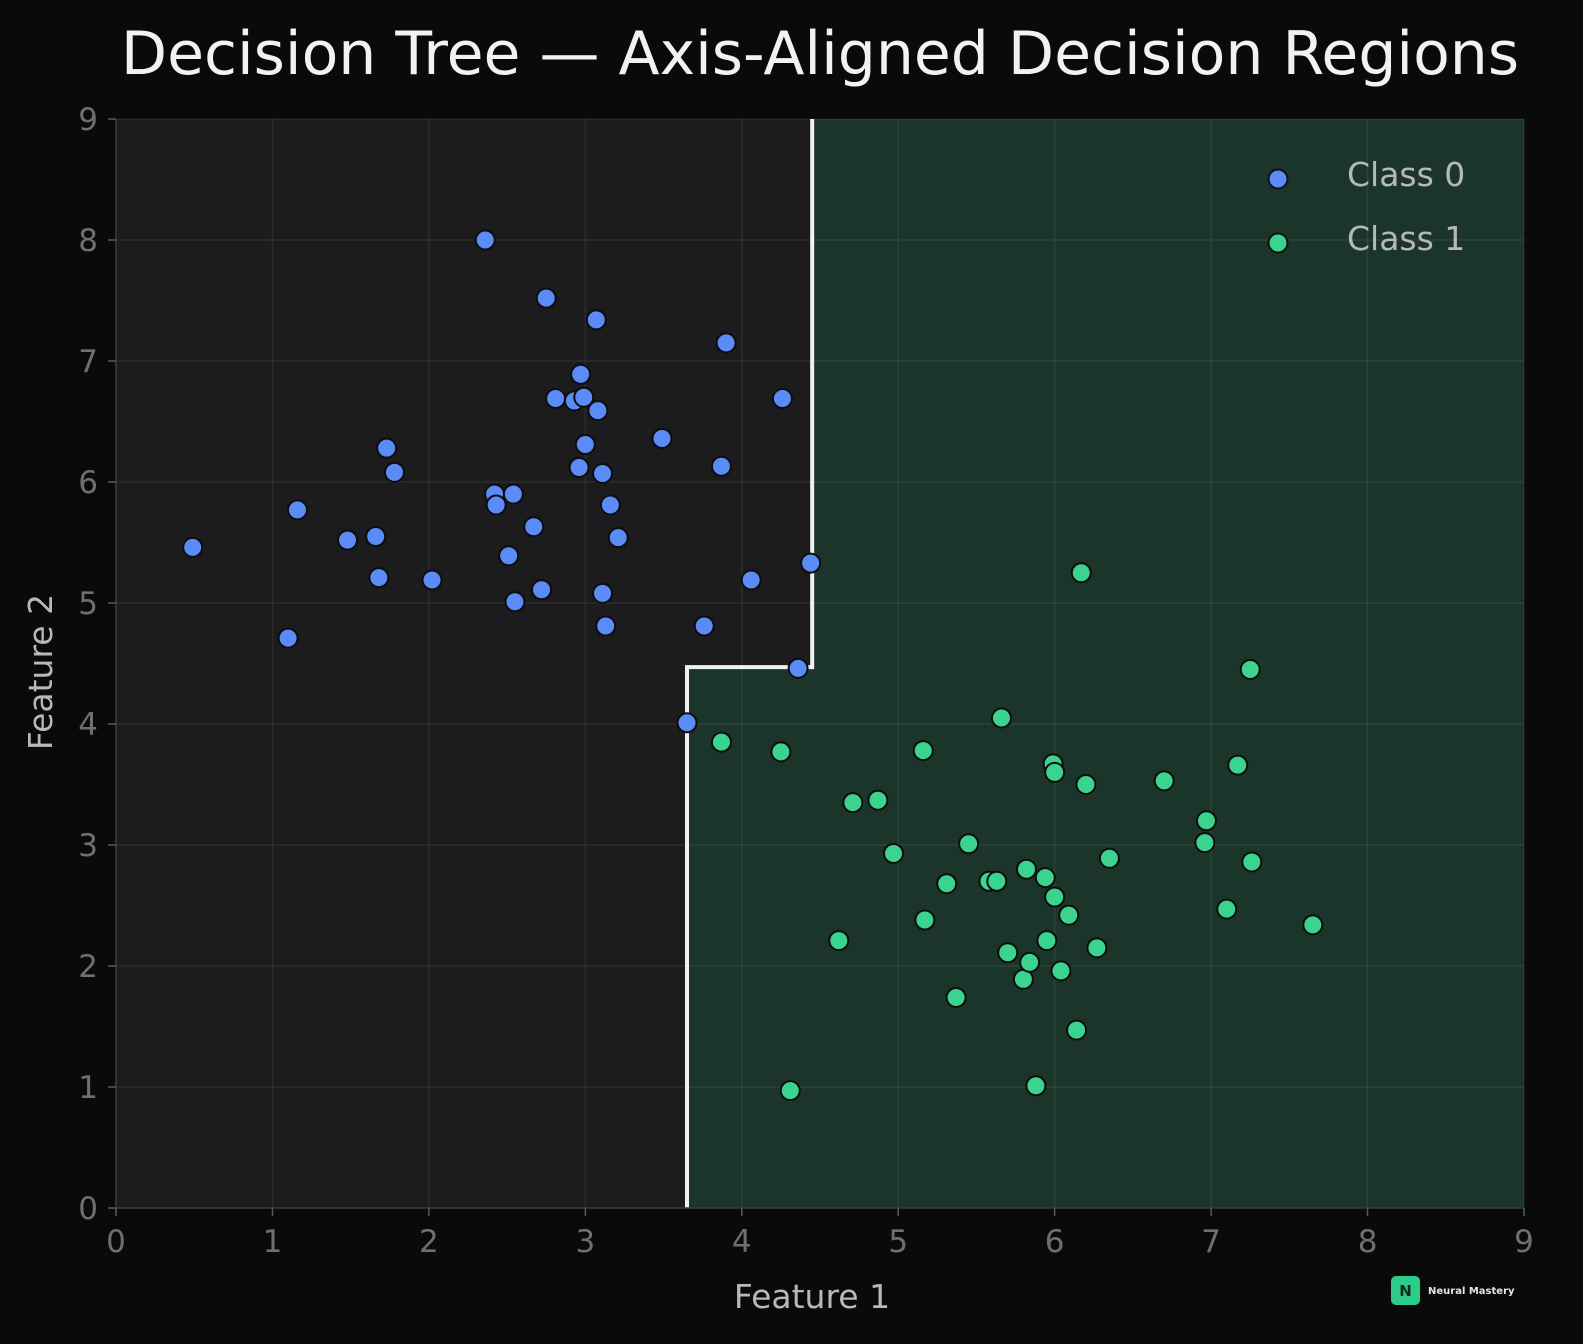 Image resolution: width=1583 pixels, height=1344 pixels. Describe the element at coordinates (1524, 1242) in the screenshot. I see `x-tick-label: 9` at that location.